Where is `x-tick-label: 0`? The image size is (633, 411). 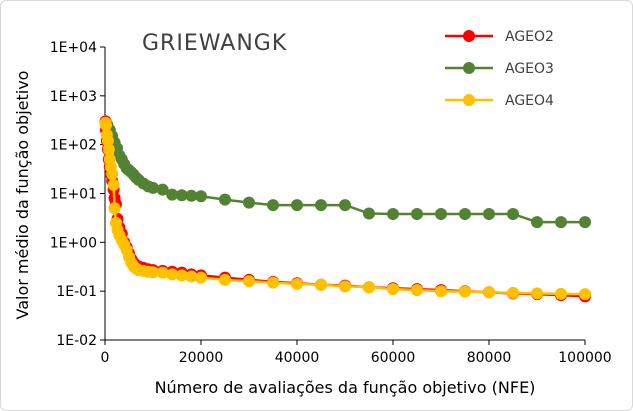 x-tick-label: 0 is located at coordinates (105, 358).